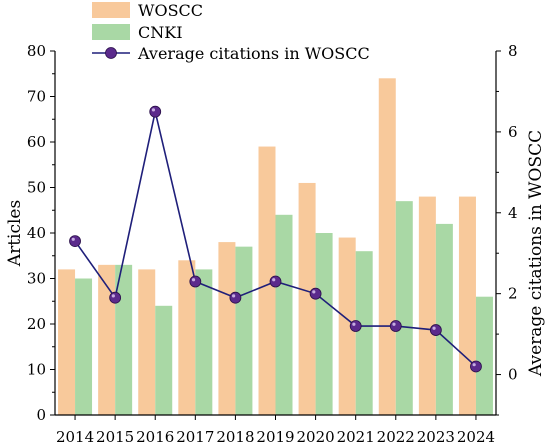  I want to click on point-average-citations-2014, so click(75, 241).